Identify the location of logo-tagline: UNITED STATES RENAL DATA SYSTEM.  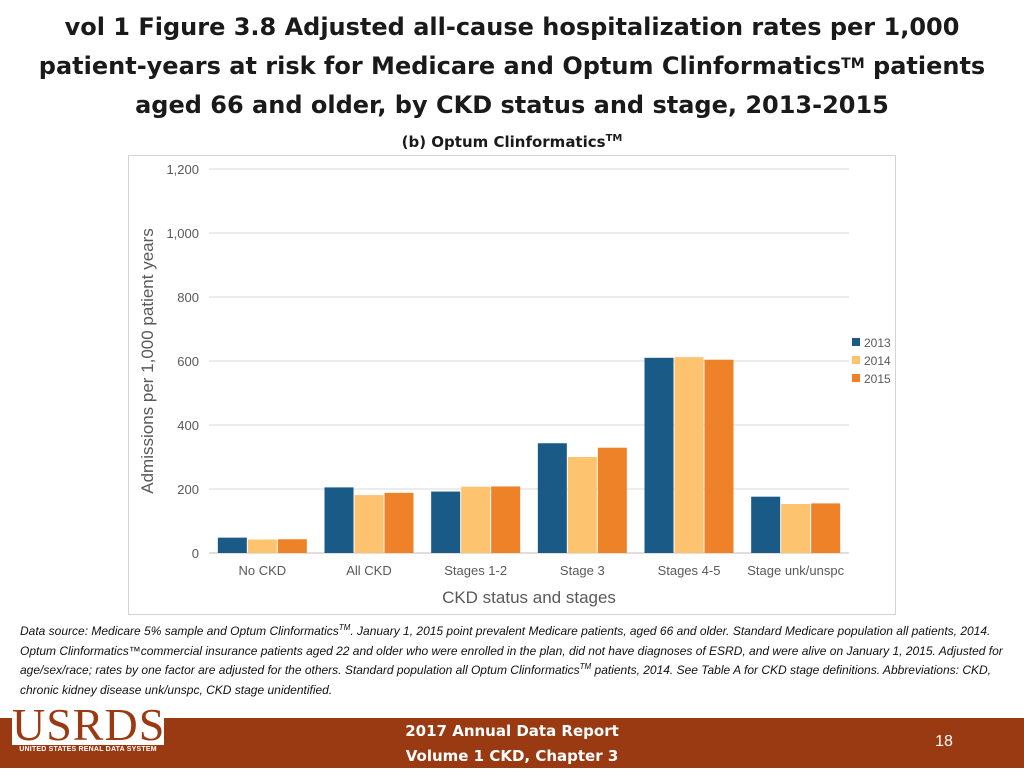
(88, 750).